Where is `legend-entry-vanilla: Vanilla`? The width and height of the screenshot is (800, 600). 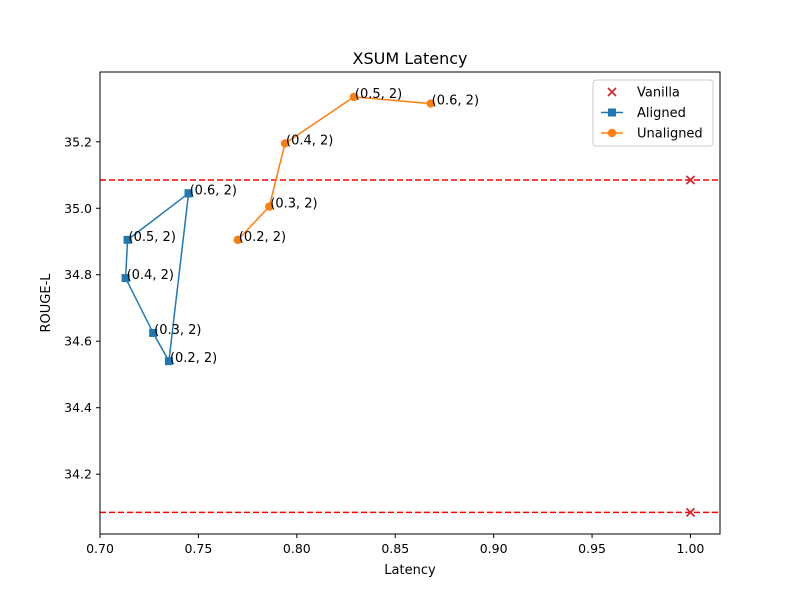 legend-entry-vanilla: Vanilla is located at coordinates (643, 93).